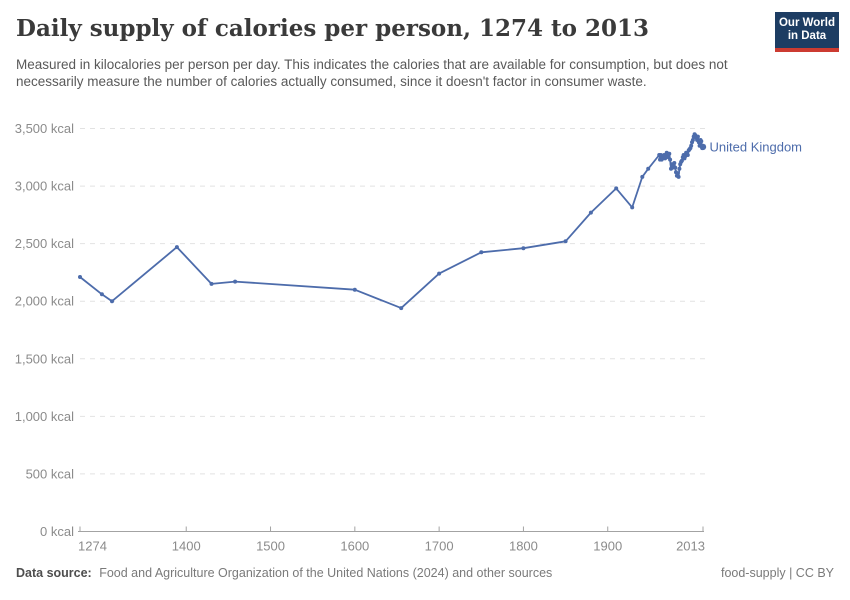 The width and height of the screenshot is (850, 600). Describe the element at coordinates (607, 546) in the screenshot. I see `x-tick-label: 1900` at that location.